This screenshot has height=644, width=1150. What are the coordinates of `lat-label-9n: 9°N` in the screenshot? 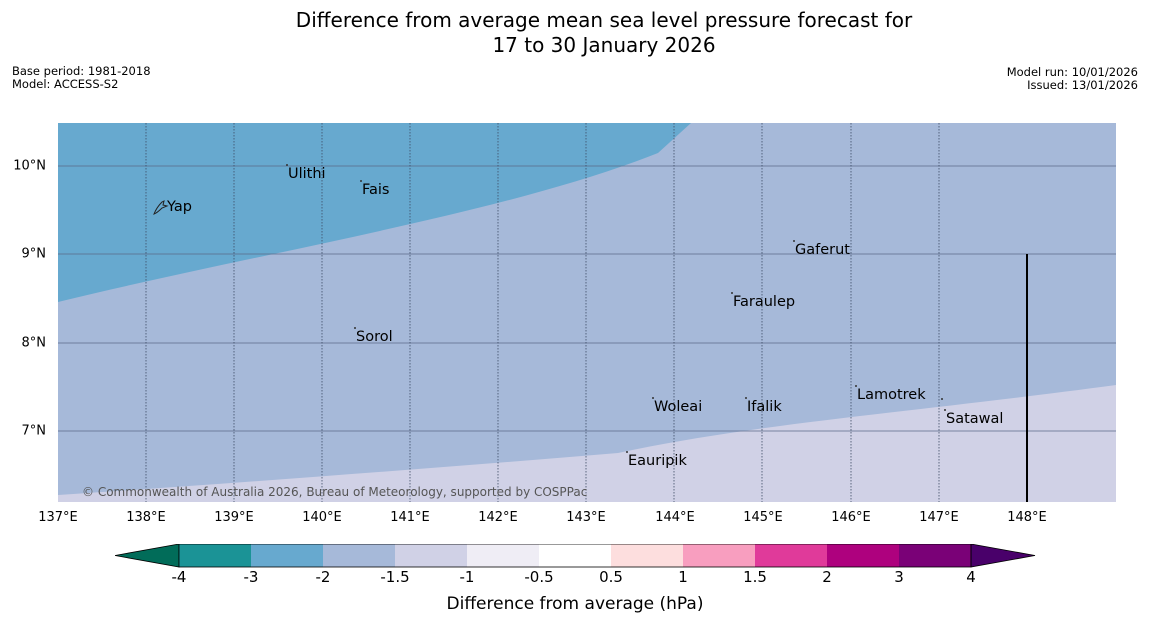 It's located at (34, 254).